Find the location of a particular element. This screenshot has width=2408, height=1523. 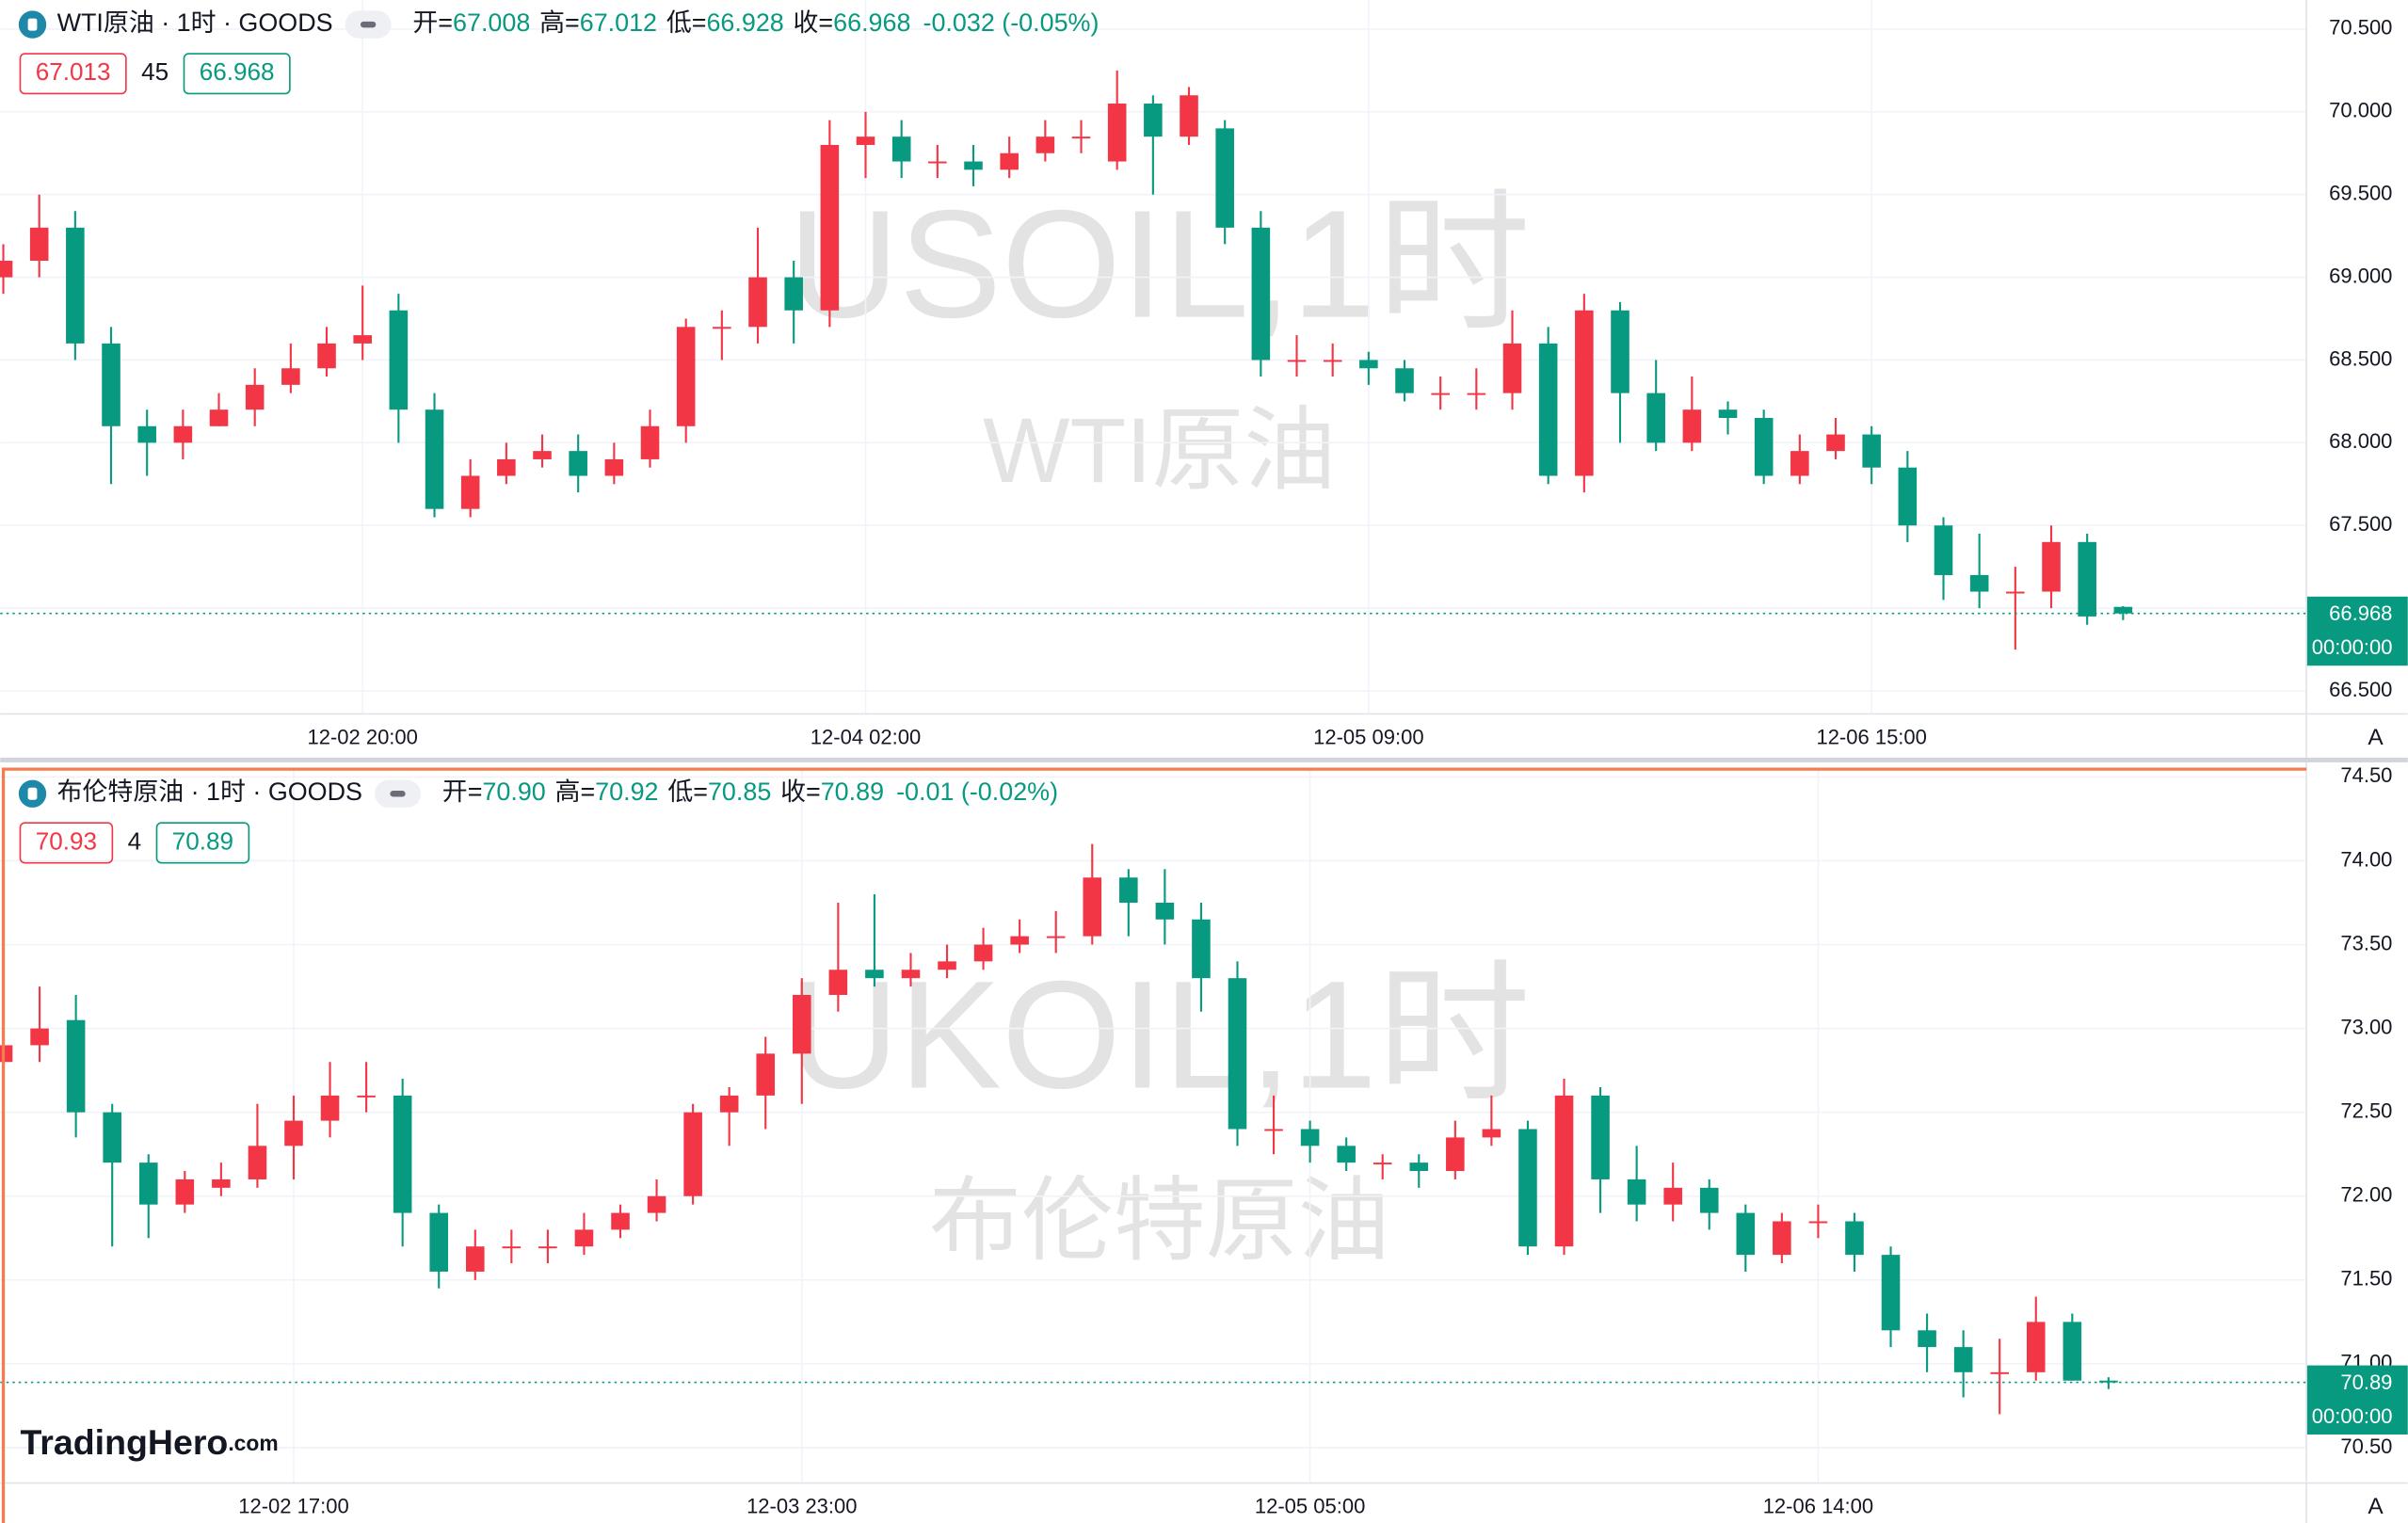

ohlc-value: 66.968 is located at coordinates (872, 22).